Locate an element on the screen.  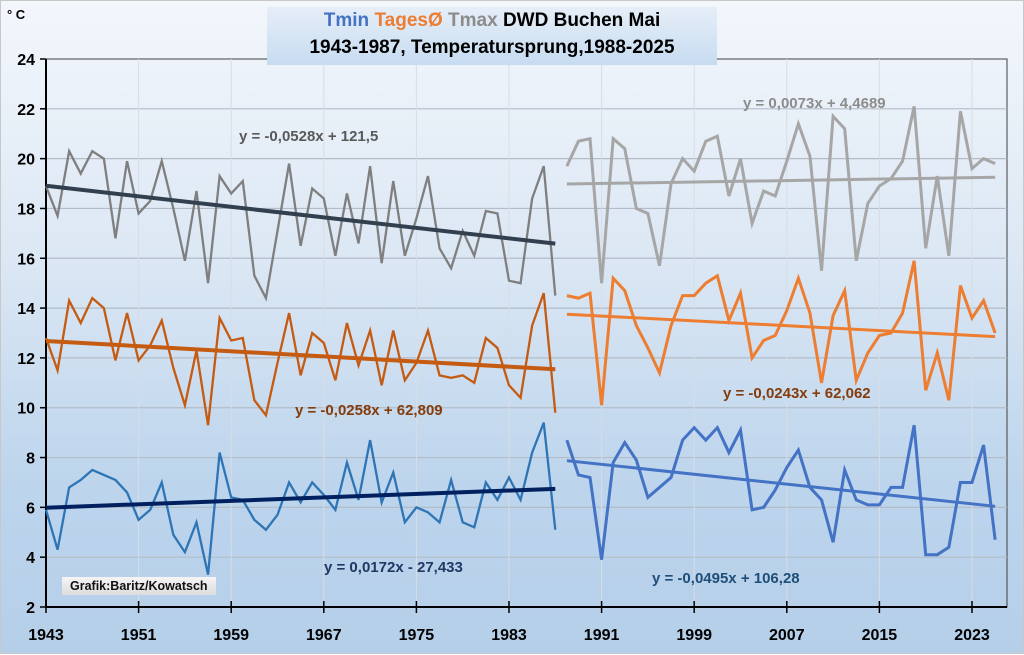
series-line-tages-mittel-1943-1987 is located at coordinates (300, 359).